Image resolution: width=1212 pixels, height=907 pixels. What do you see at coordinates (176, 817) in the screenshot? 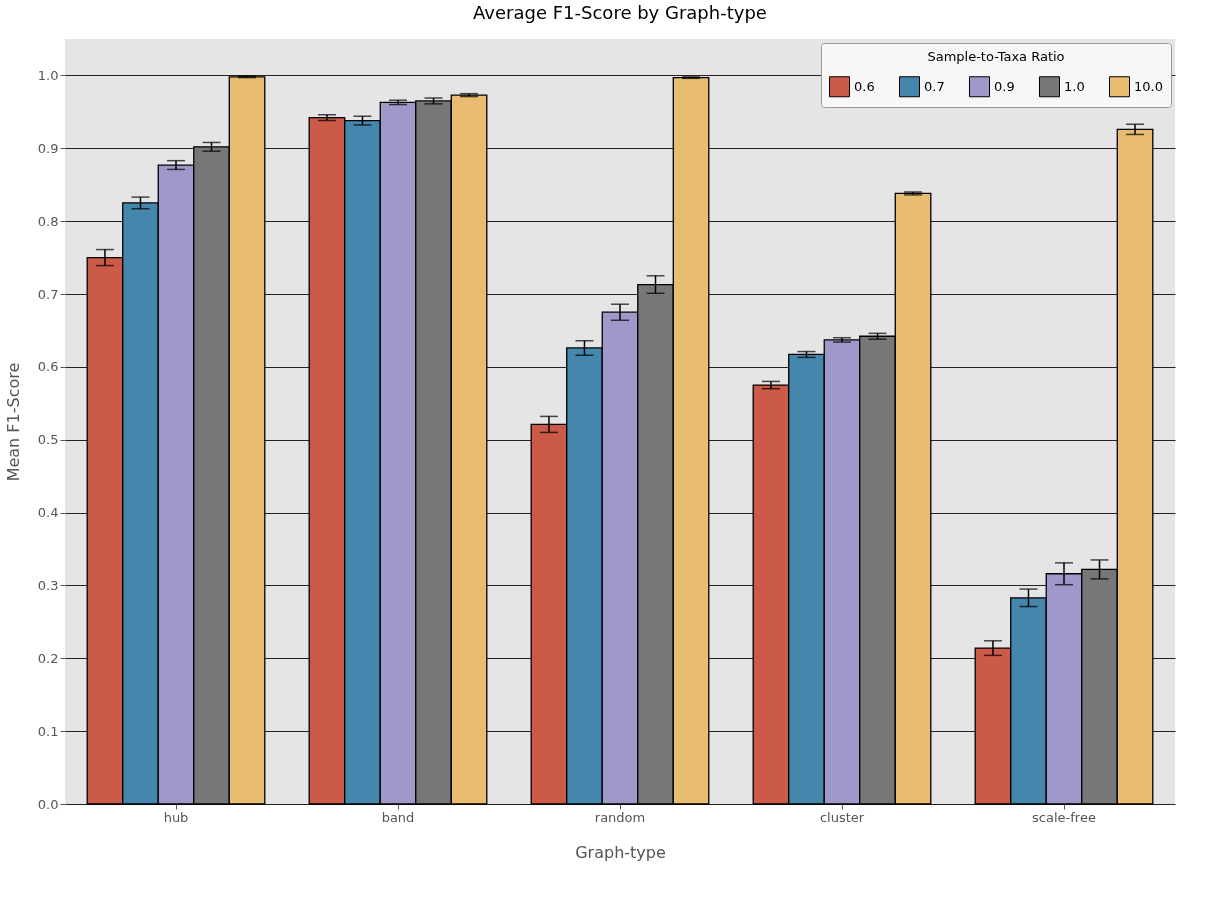
I see `x-tick-label: hub` at bounding box center [176, 817].